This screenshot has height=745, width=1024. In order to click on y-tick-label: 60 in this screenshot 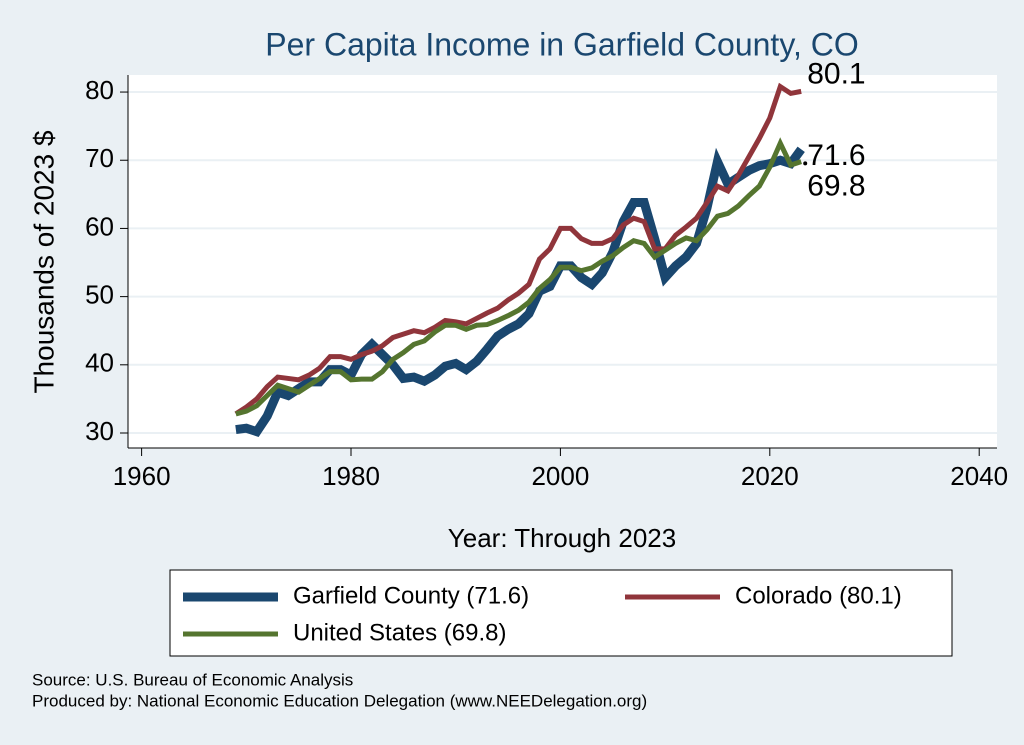, I will do `click(99, 226)`.